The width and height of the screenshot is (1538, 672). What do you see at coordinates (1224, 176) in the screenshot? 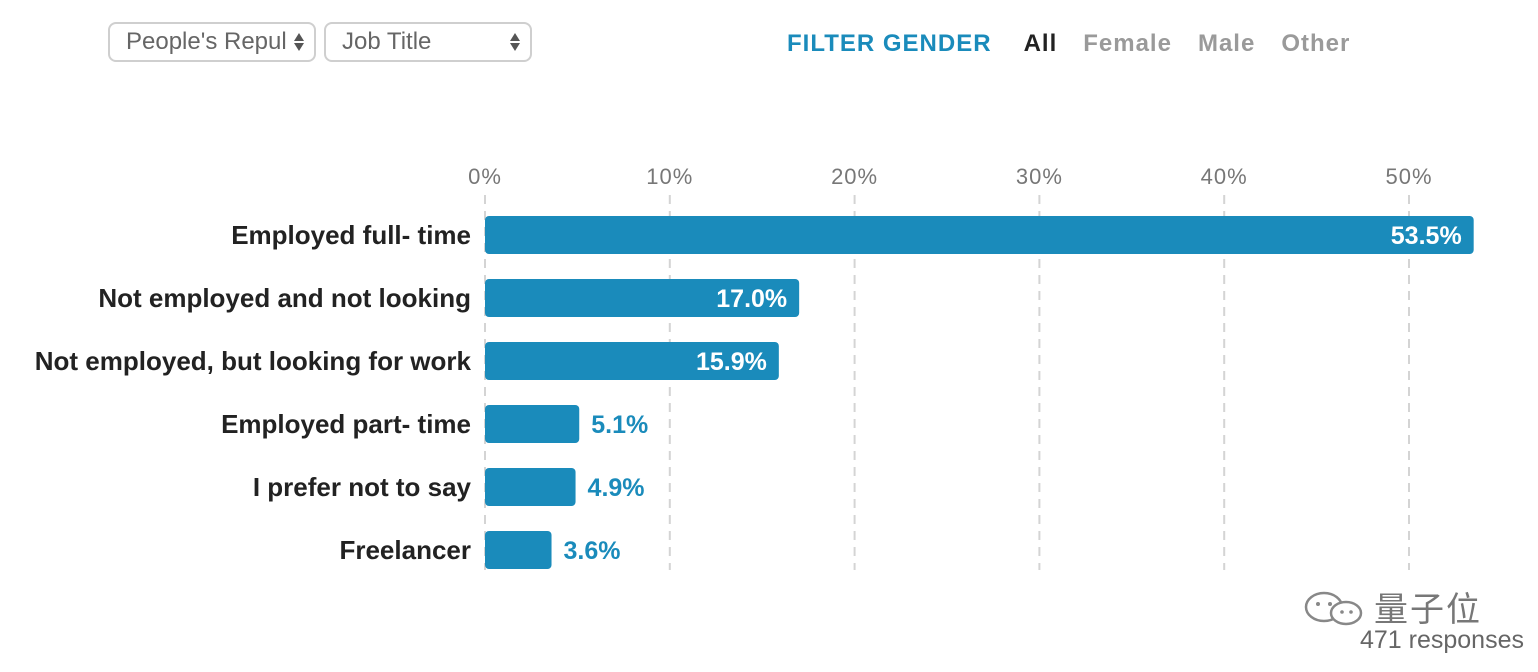
I see `x-tick-label: 40%` at bounding box center [1224, 176].